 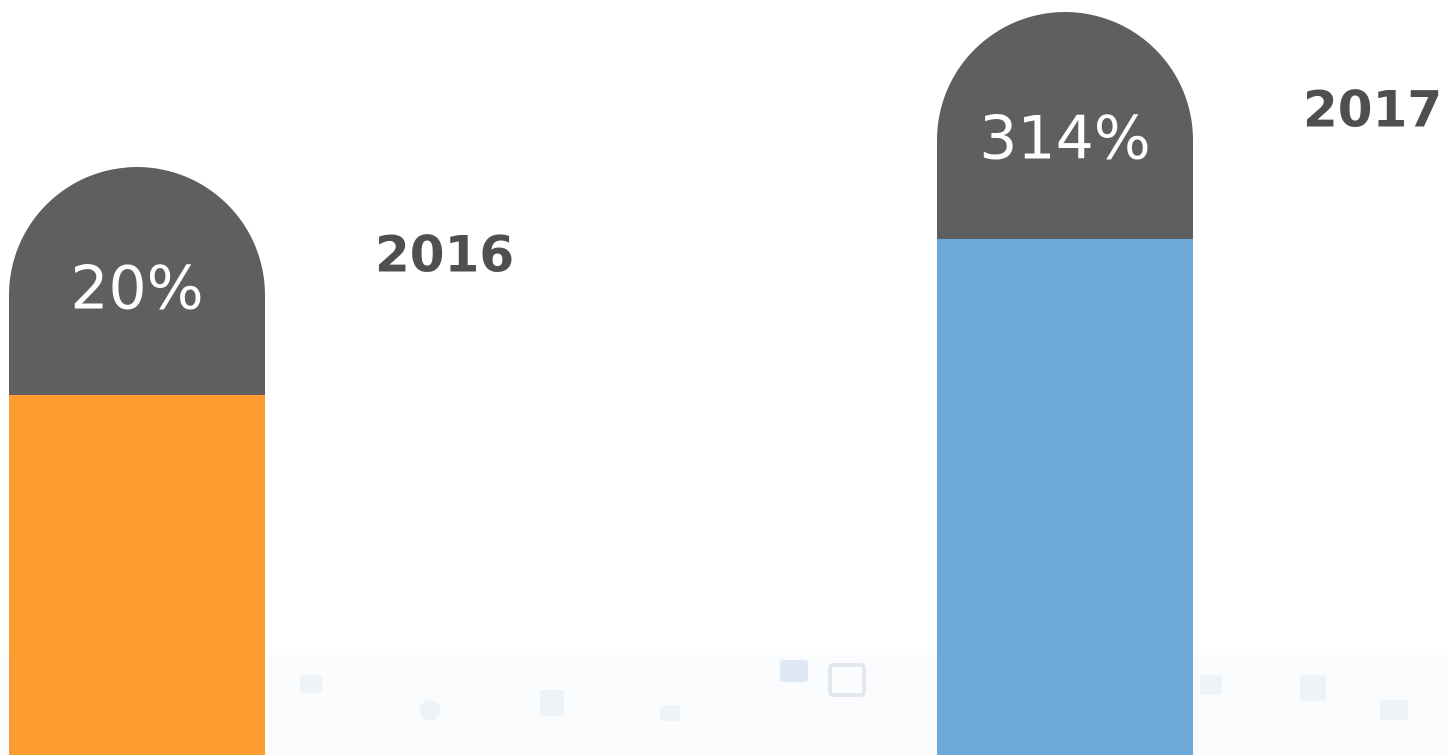 I want to click on year-label: 2017, so click(x=1372, y=110).